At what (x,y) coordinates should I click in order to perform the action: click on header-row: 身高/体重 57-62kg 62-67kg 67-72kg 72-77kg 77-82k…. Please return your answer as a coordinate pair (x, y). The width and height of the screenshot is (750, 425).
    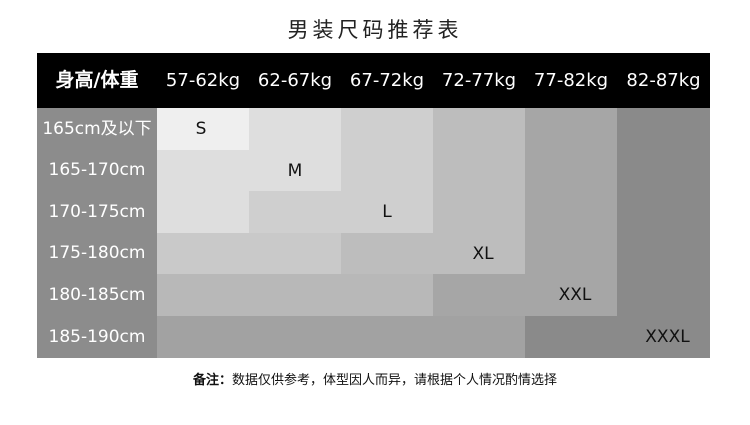
    Looking at the image, I should click on (373, 80).